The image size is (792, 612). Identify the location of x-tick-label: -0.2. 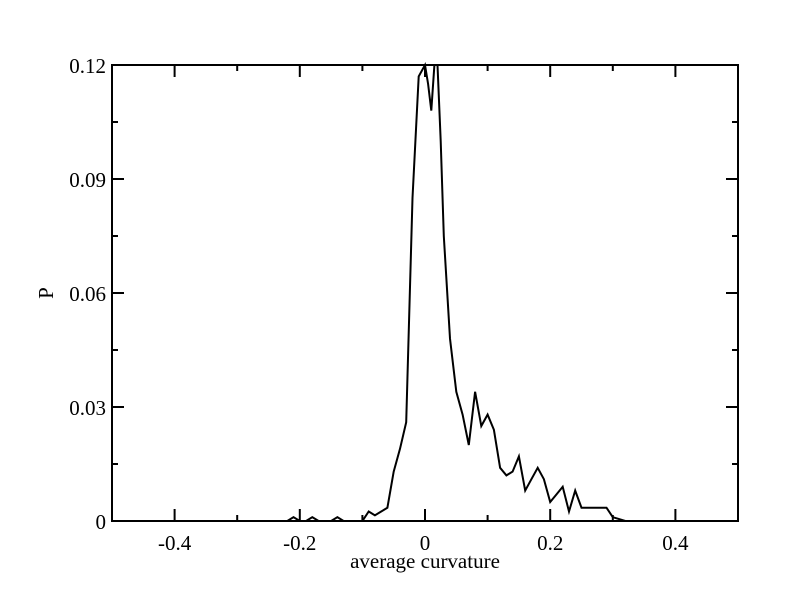
(299, 543).